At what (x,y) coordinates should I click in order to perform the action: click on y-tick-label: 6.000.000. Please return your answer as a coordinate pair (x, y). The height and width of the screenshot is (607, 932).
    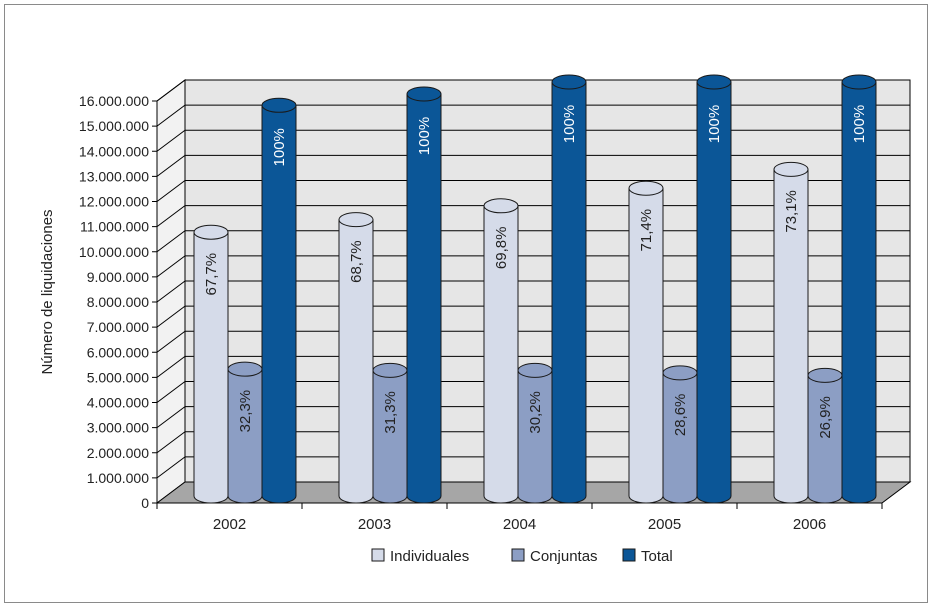
    Looking at the image, I should click on (118, 352).